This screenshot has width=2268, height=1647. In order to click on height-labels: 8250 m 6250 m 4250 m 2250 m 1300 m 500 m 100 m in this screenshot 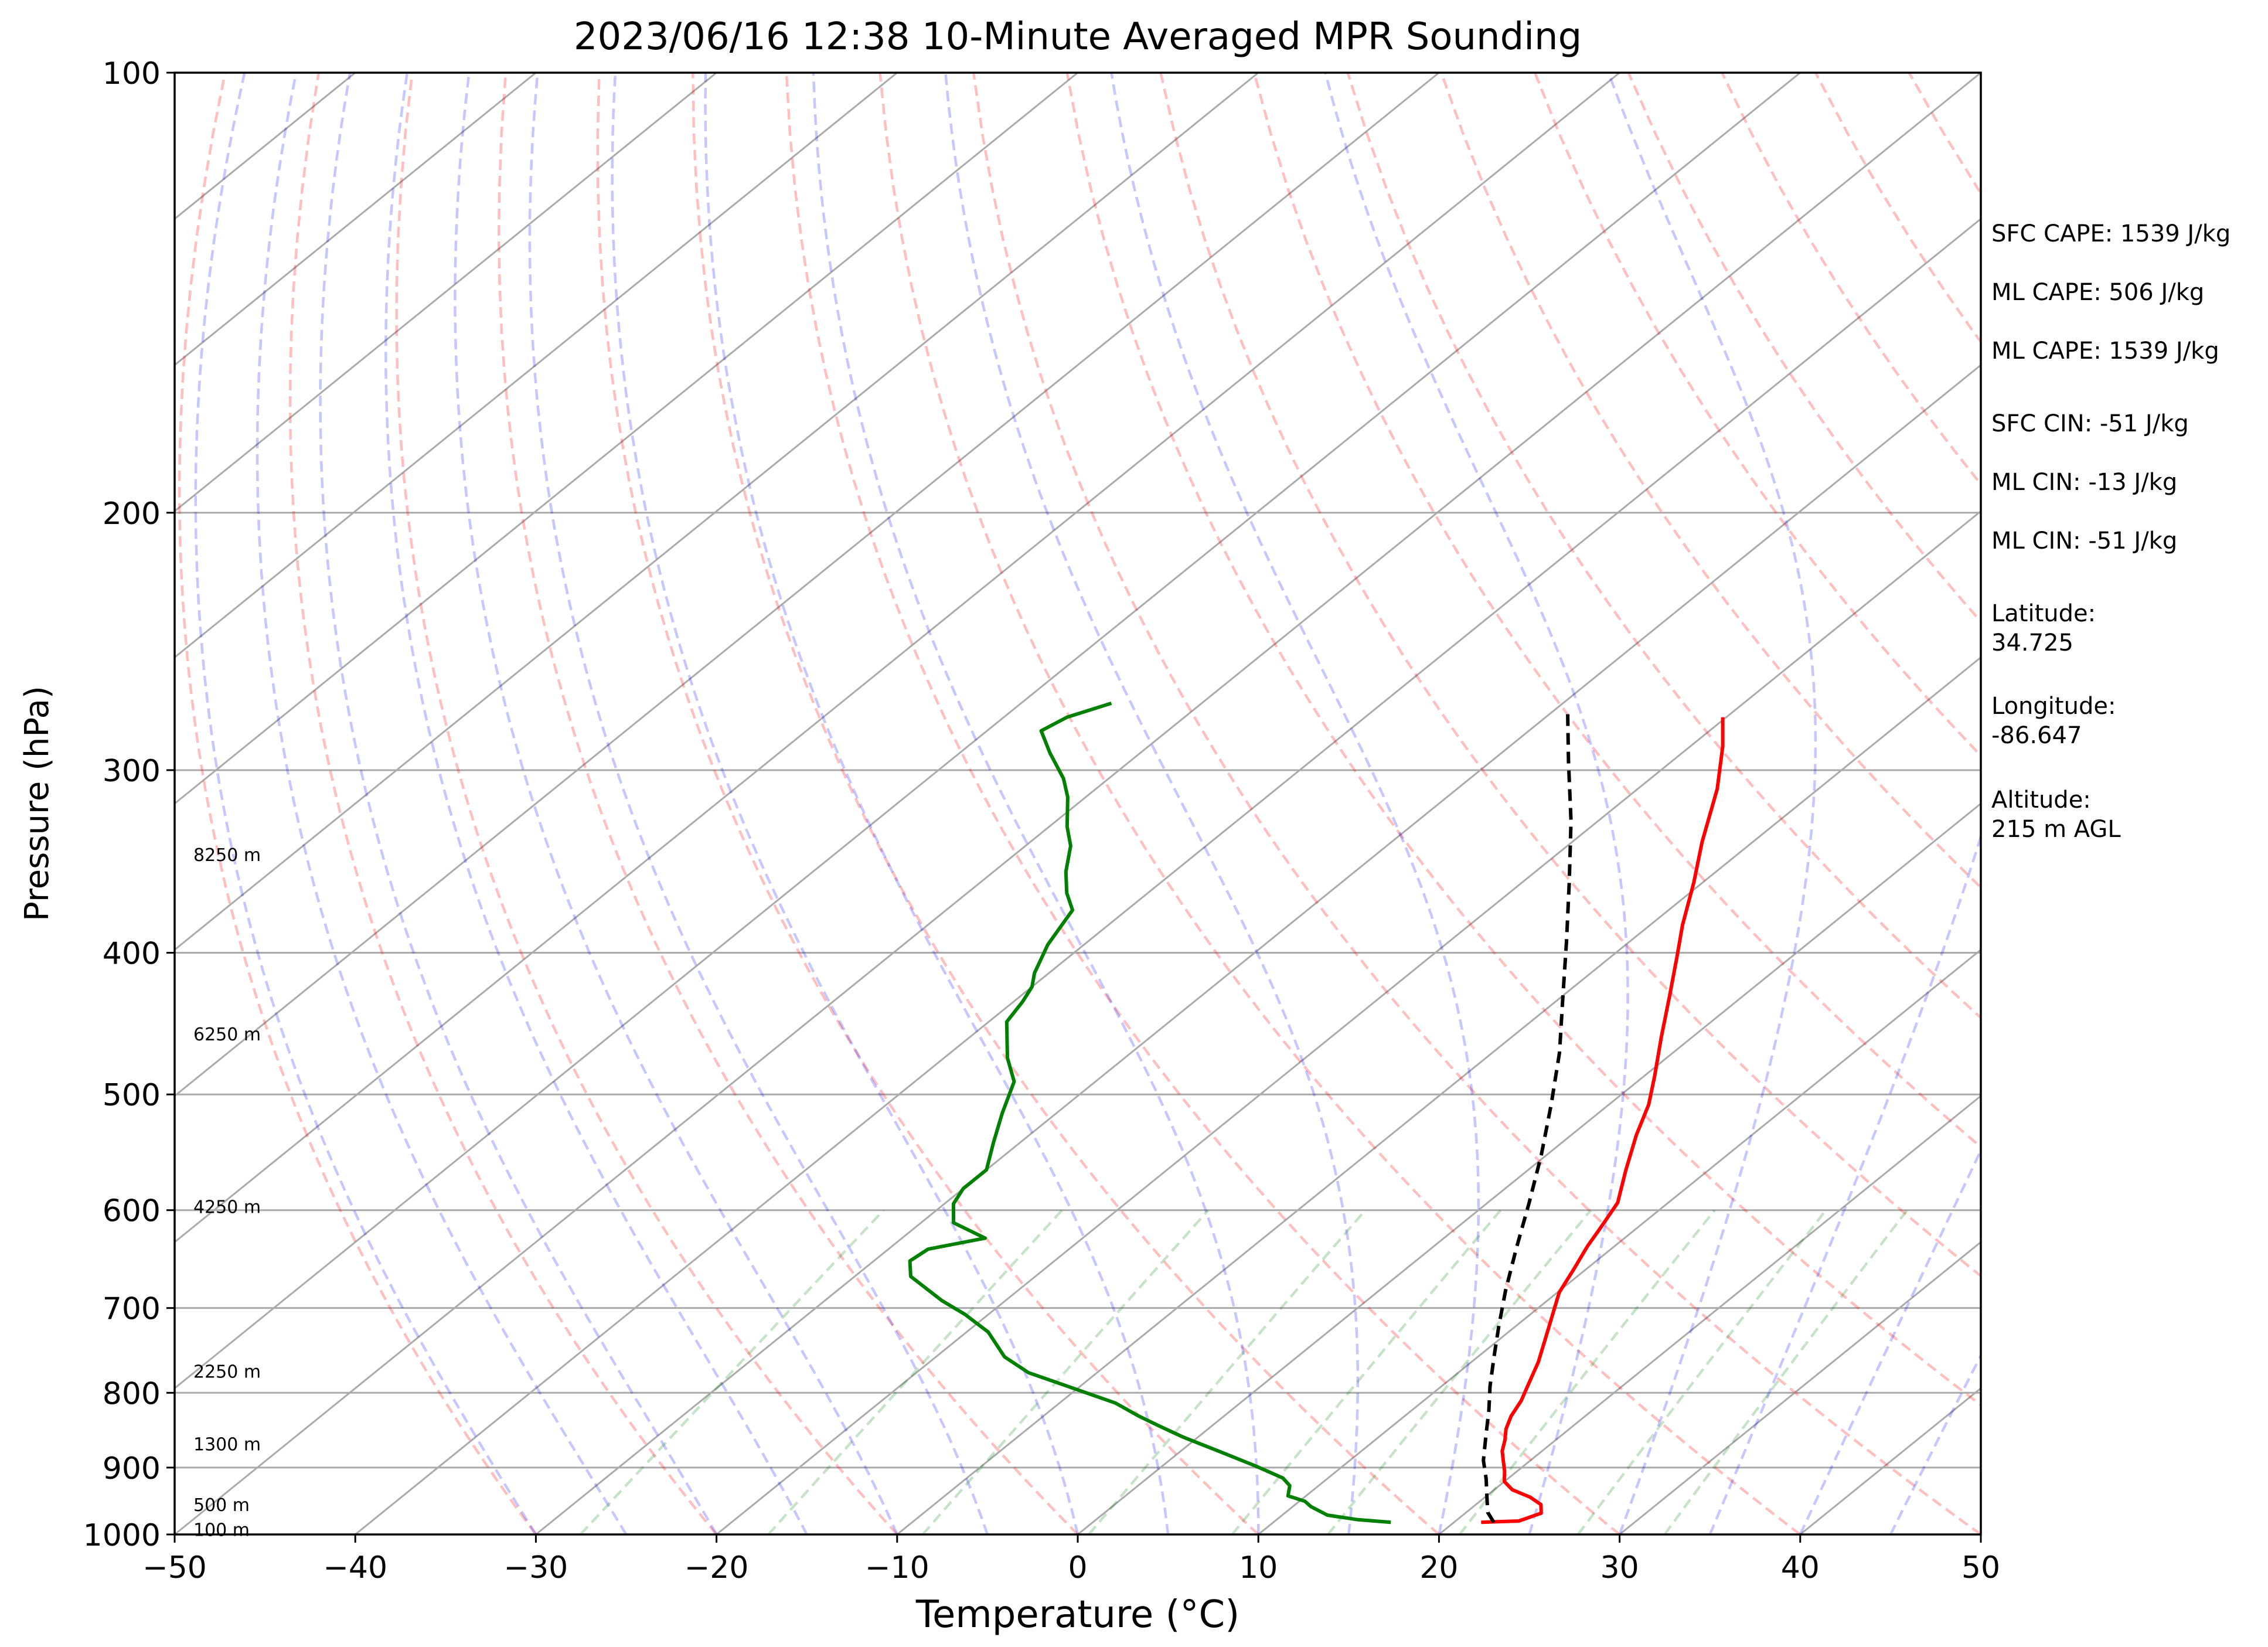, I will do `click(227, 1192)`.